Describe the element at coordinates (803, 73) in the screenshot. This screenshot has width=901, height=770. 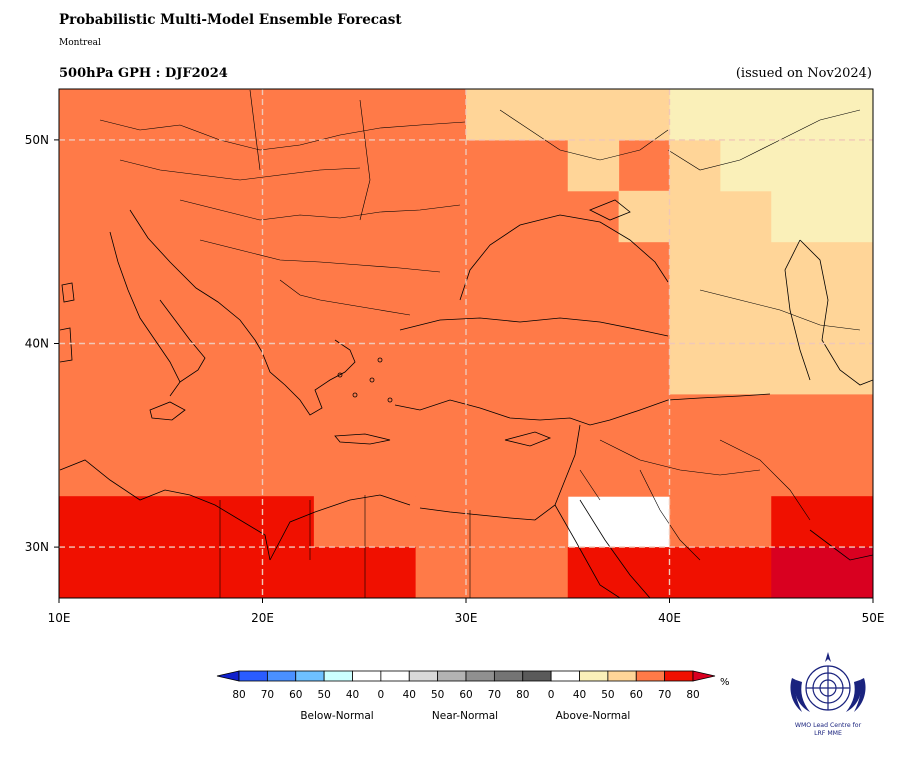
I see `issued-label: (issued on Nov2024)` at that location.